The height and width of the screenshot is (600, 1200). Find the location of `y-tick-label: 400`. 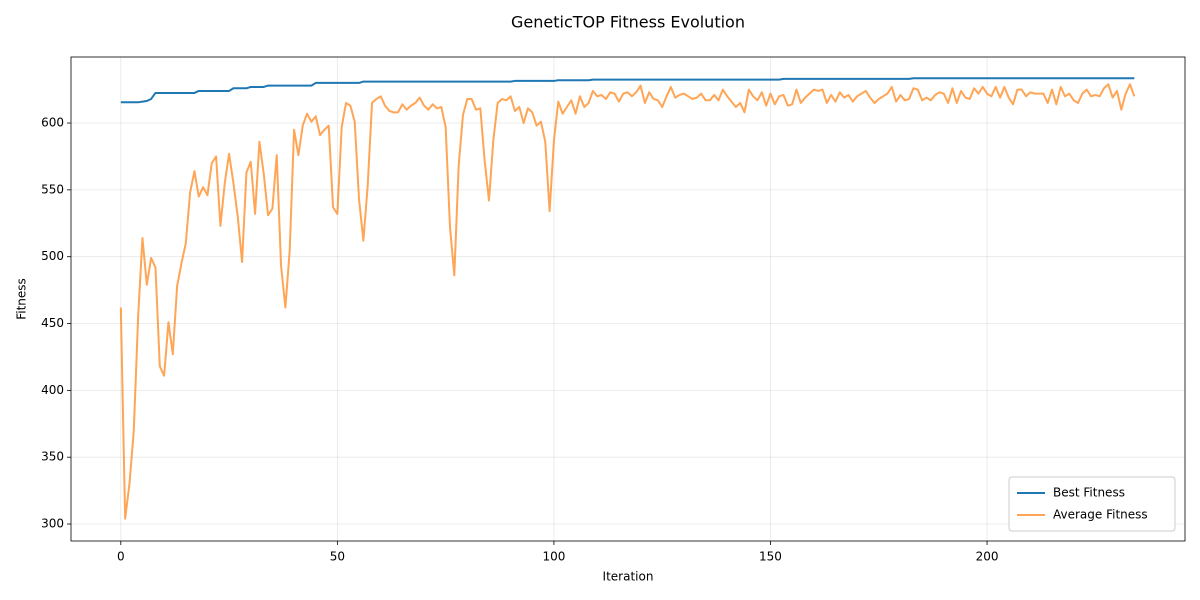

y-tick-label: 400 is located at coordinates (52, 390).